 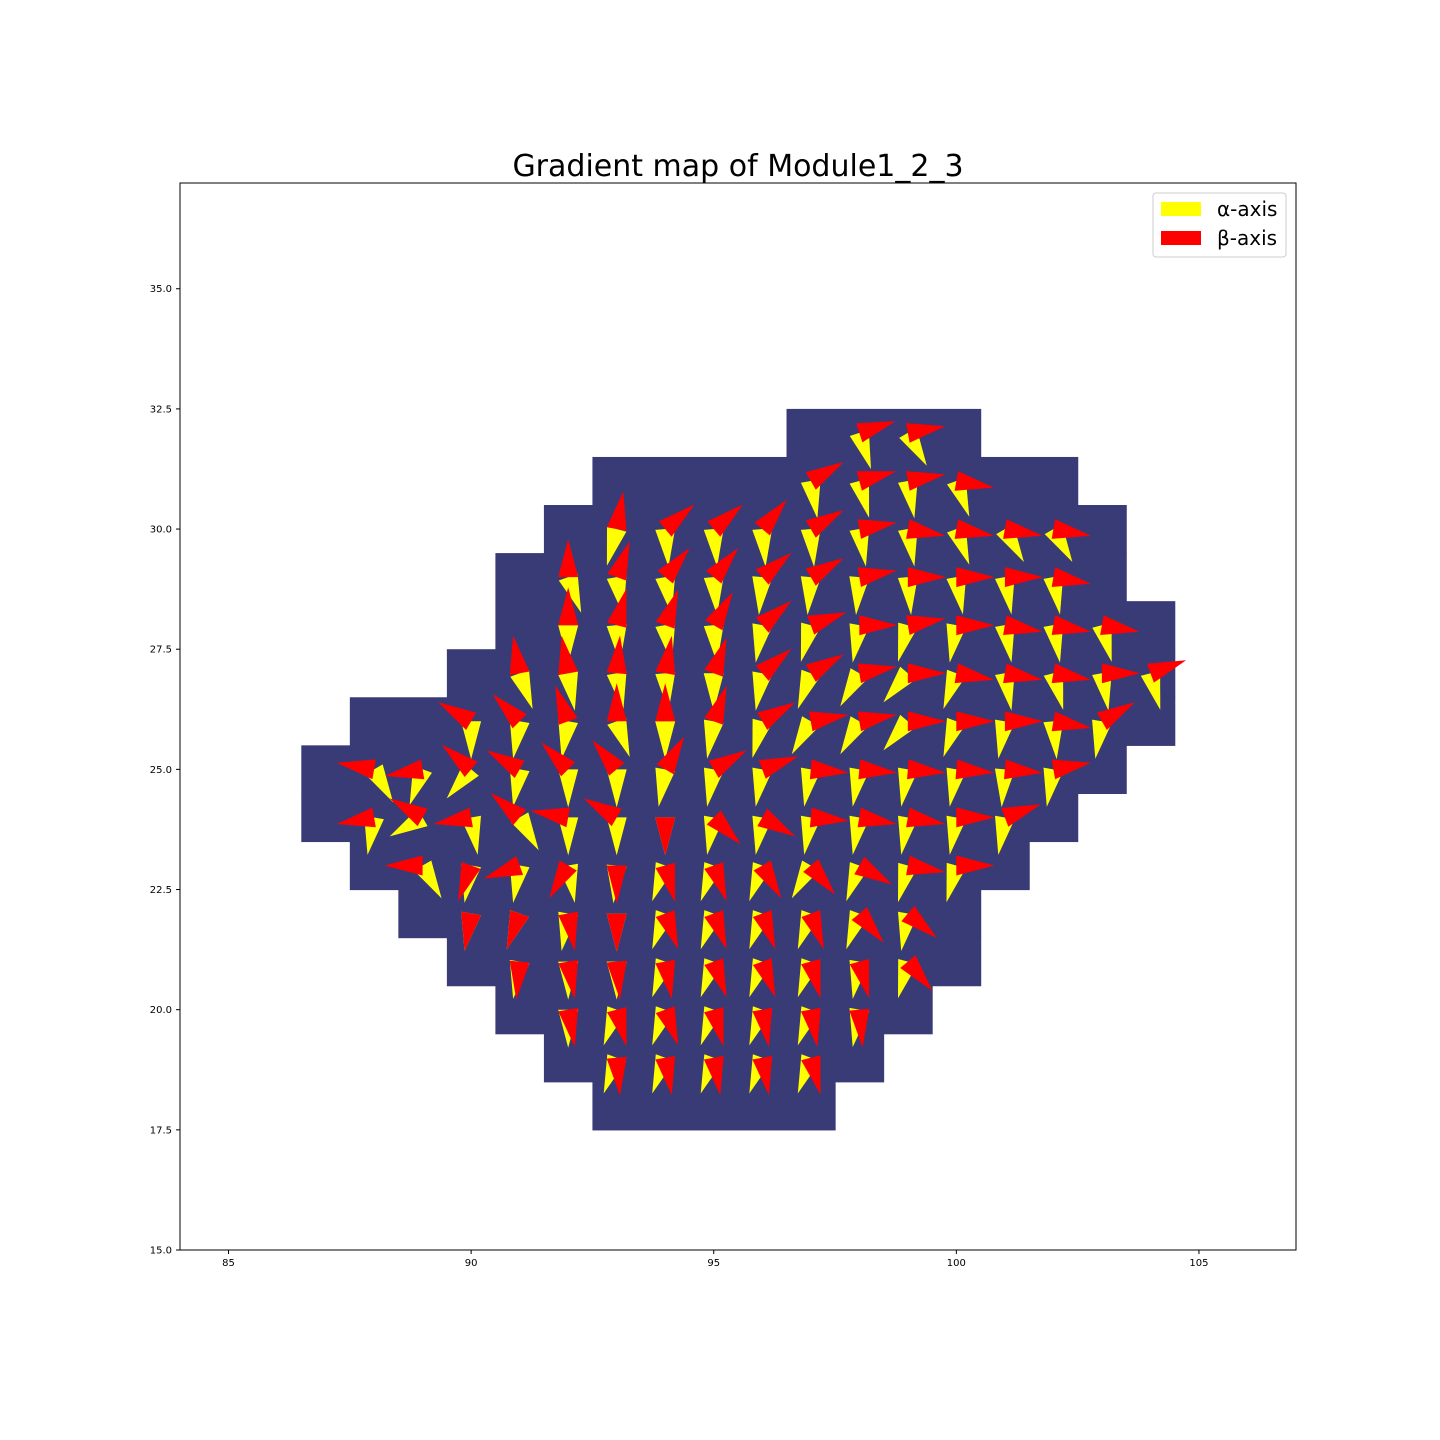 What do you see at coordinates (161, 890) in the screenshot?
I see `y-tick-label: 22.5` at bounding box center [161, 890].